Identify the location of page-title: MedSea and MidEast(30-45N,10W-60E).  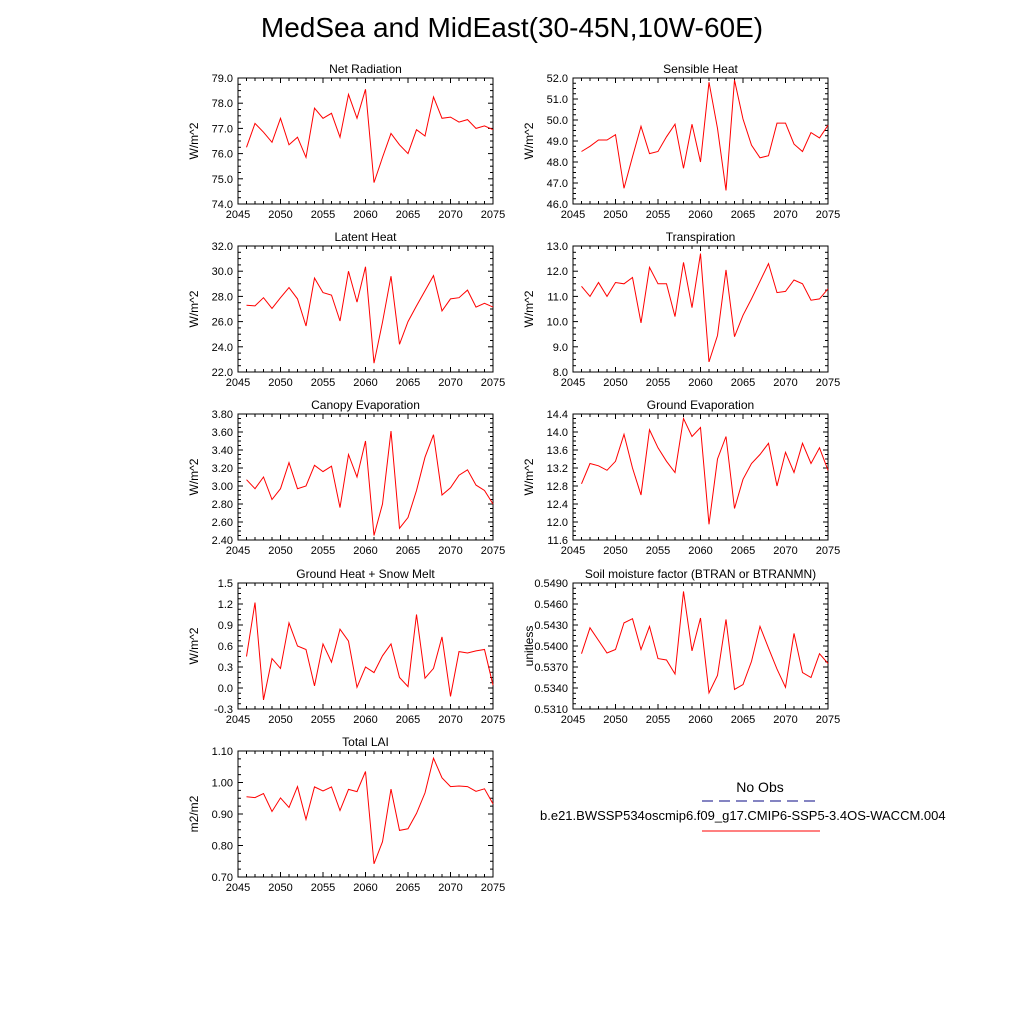
(512, 27).